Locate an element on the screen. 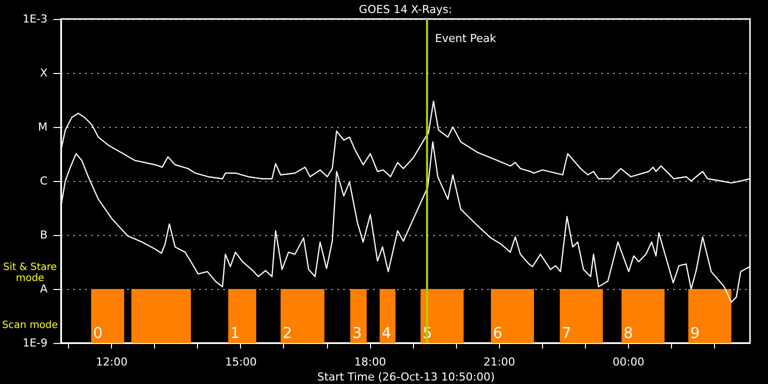 The width and height of the screenshot is (768, 384). y-tick-label: B is located at coordinates (44, 235).